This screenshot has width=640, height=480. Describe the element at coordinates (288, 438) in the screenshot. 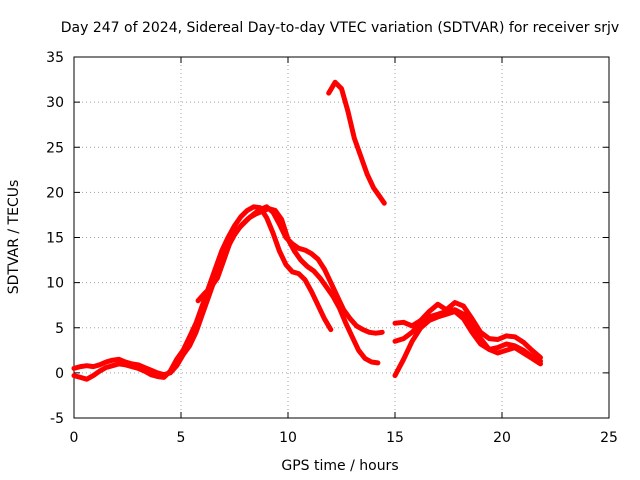

I see `x-tick-label: 10` at that location.